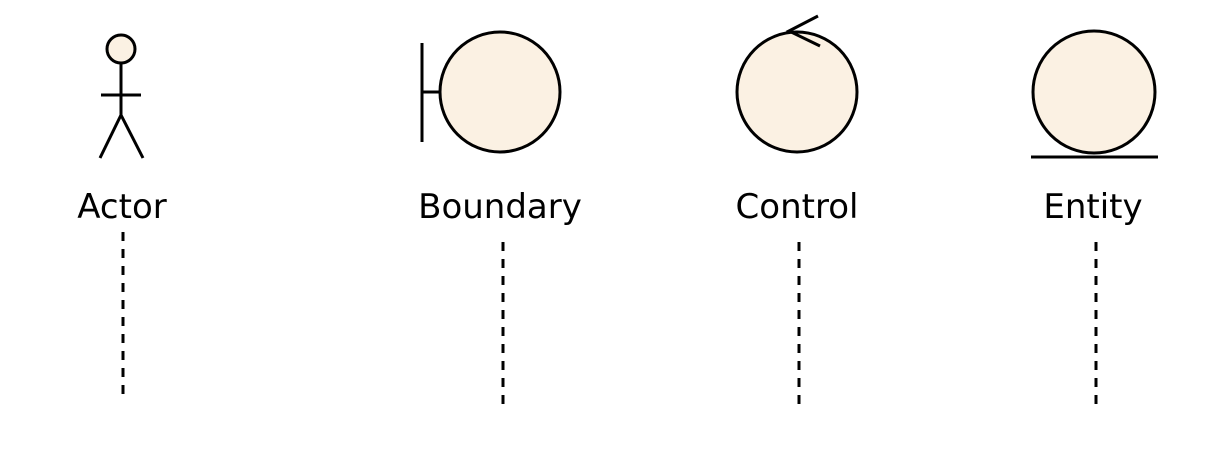 The image size is (1231, 449). I want to click on actor-element: Actor, so click(122, 215).